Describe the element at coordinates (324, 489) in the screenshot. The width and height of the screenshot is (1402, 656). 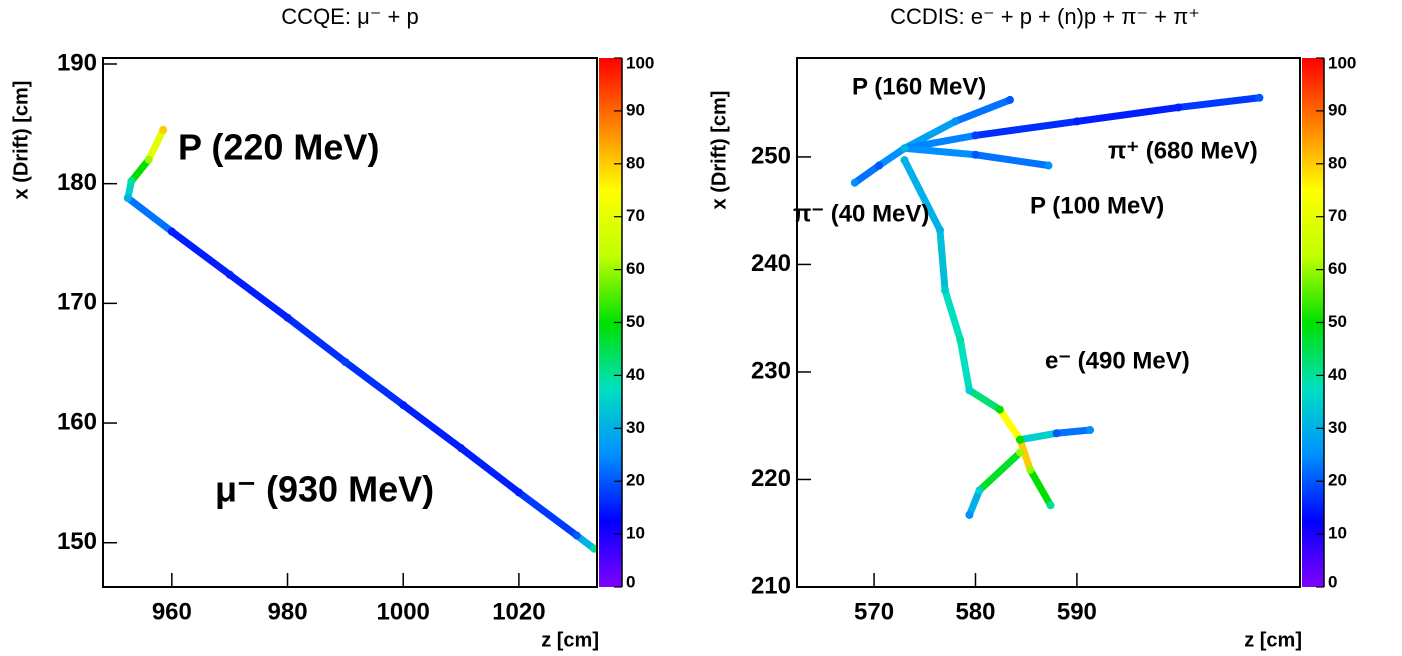
I see `track-annotation: μ⁻ (930 MeV)` at that location.